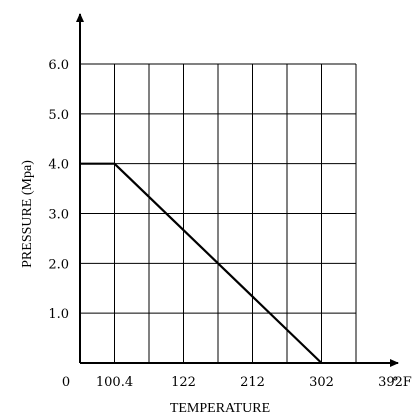 Image resolution: width=416 pixels, height=419 pixels. Describe the element at coordinates (402, 382) in the screenshot. I see `x-axis-unit: ° F` at that location.